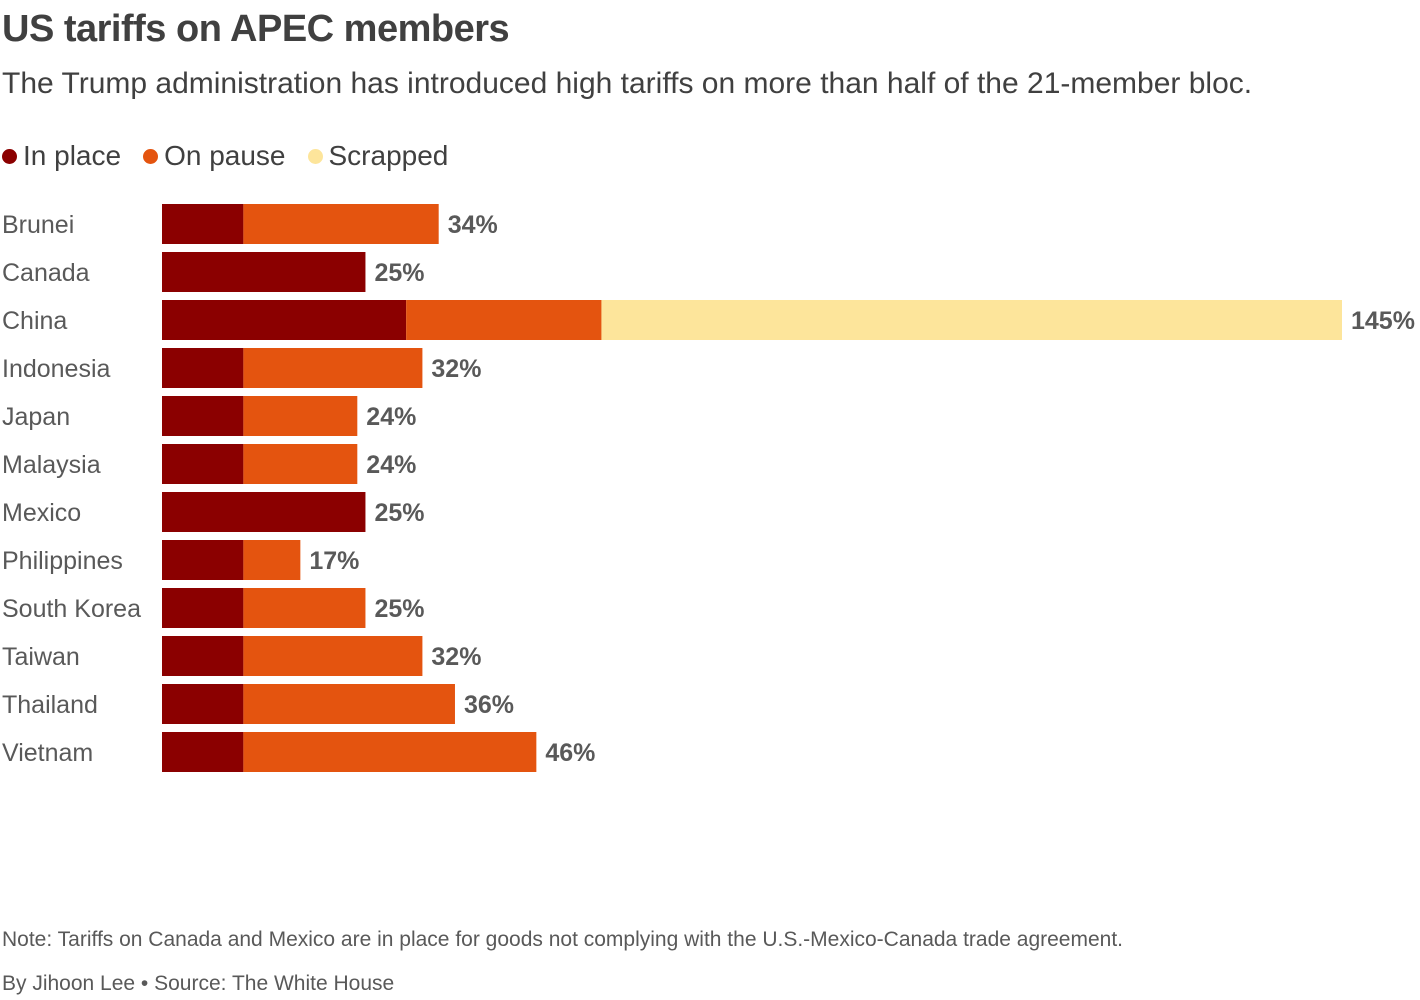  Describe the element at coordinates (333, 368) in the screenshot. I see `bar-segment-indonesia-on-pause` at that location.